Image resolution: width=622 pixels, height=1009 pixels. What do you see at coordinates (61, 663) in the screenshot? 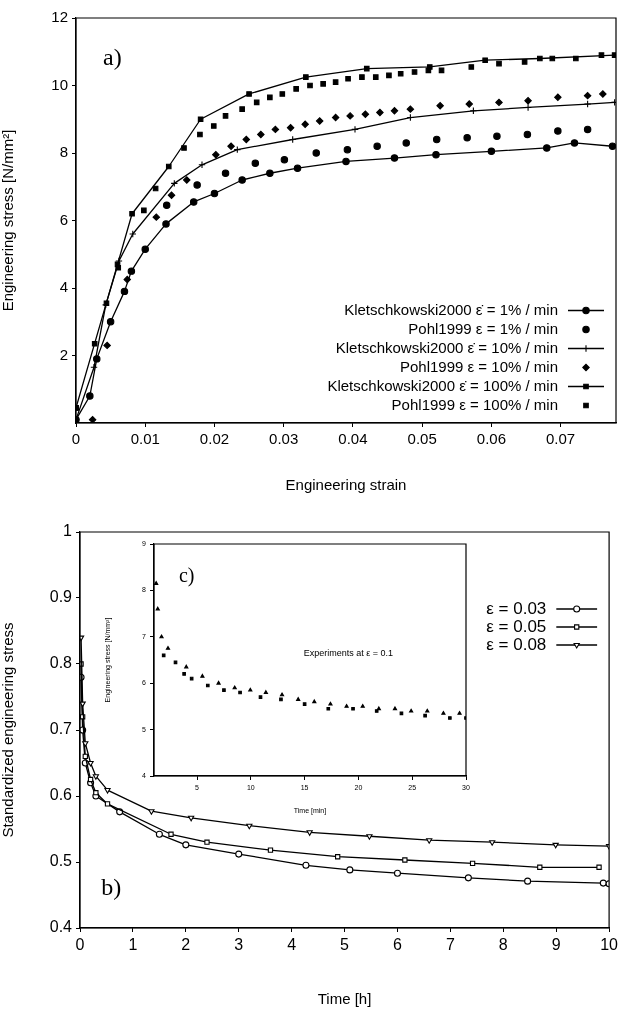
I see `y-tick-label: 0.8` at bounding box center [61, 663].